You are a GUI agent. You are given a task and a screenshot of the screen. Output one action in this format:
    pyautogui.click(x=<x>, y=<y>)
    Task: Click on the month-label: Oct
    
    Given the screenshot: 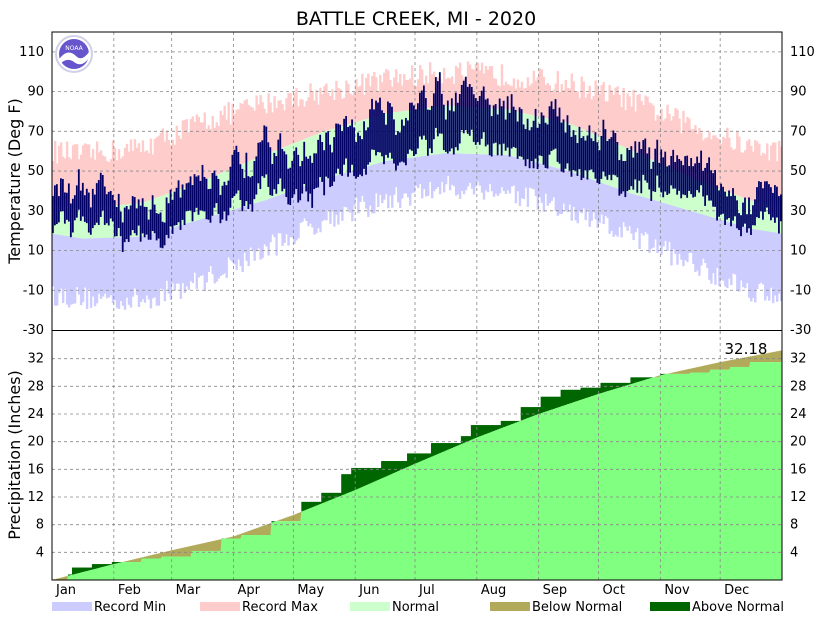 What is the action you would take?
    pyautogui.click(x=614, y=590)
    